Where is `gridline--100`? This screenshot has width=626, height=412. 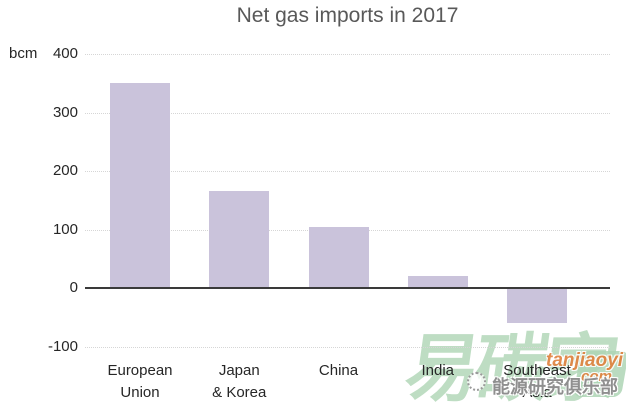
gridline--100 is located at coordinates (347, 347).